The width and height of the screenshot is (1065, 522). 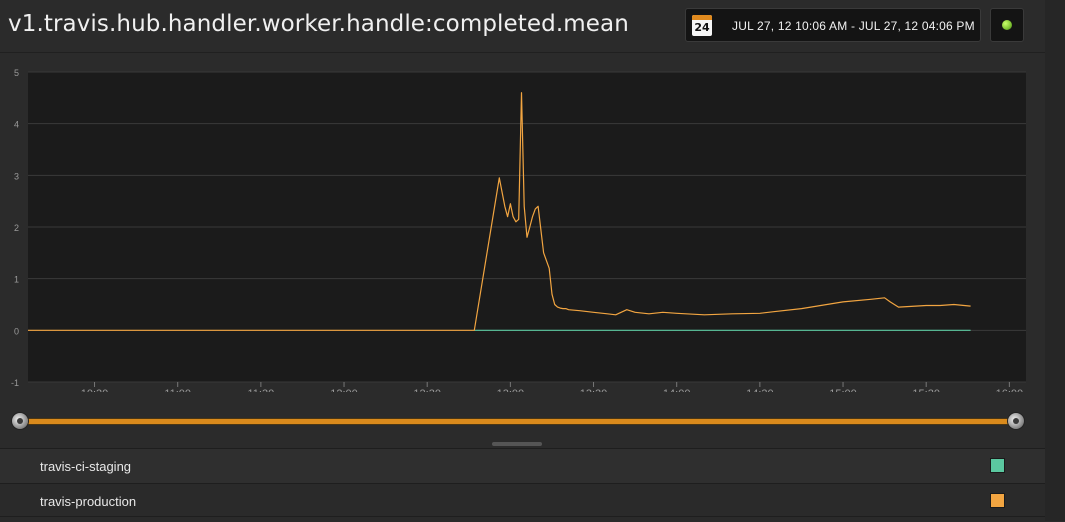 I want to click on x-tick-label: 15:00, so click(x=843, y=390).